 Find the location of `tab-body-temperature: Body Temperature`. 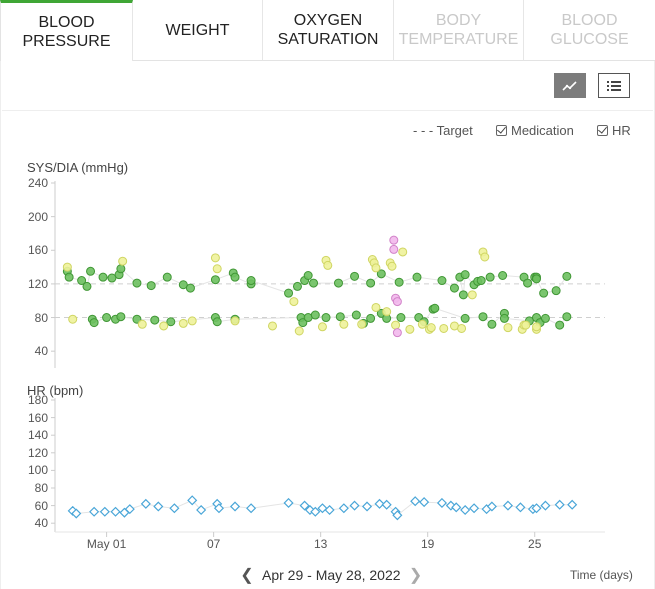

tab-body-temperature: Body Temperature is located at coordinates (459, 30).